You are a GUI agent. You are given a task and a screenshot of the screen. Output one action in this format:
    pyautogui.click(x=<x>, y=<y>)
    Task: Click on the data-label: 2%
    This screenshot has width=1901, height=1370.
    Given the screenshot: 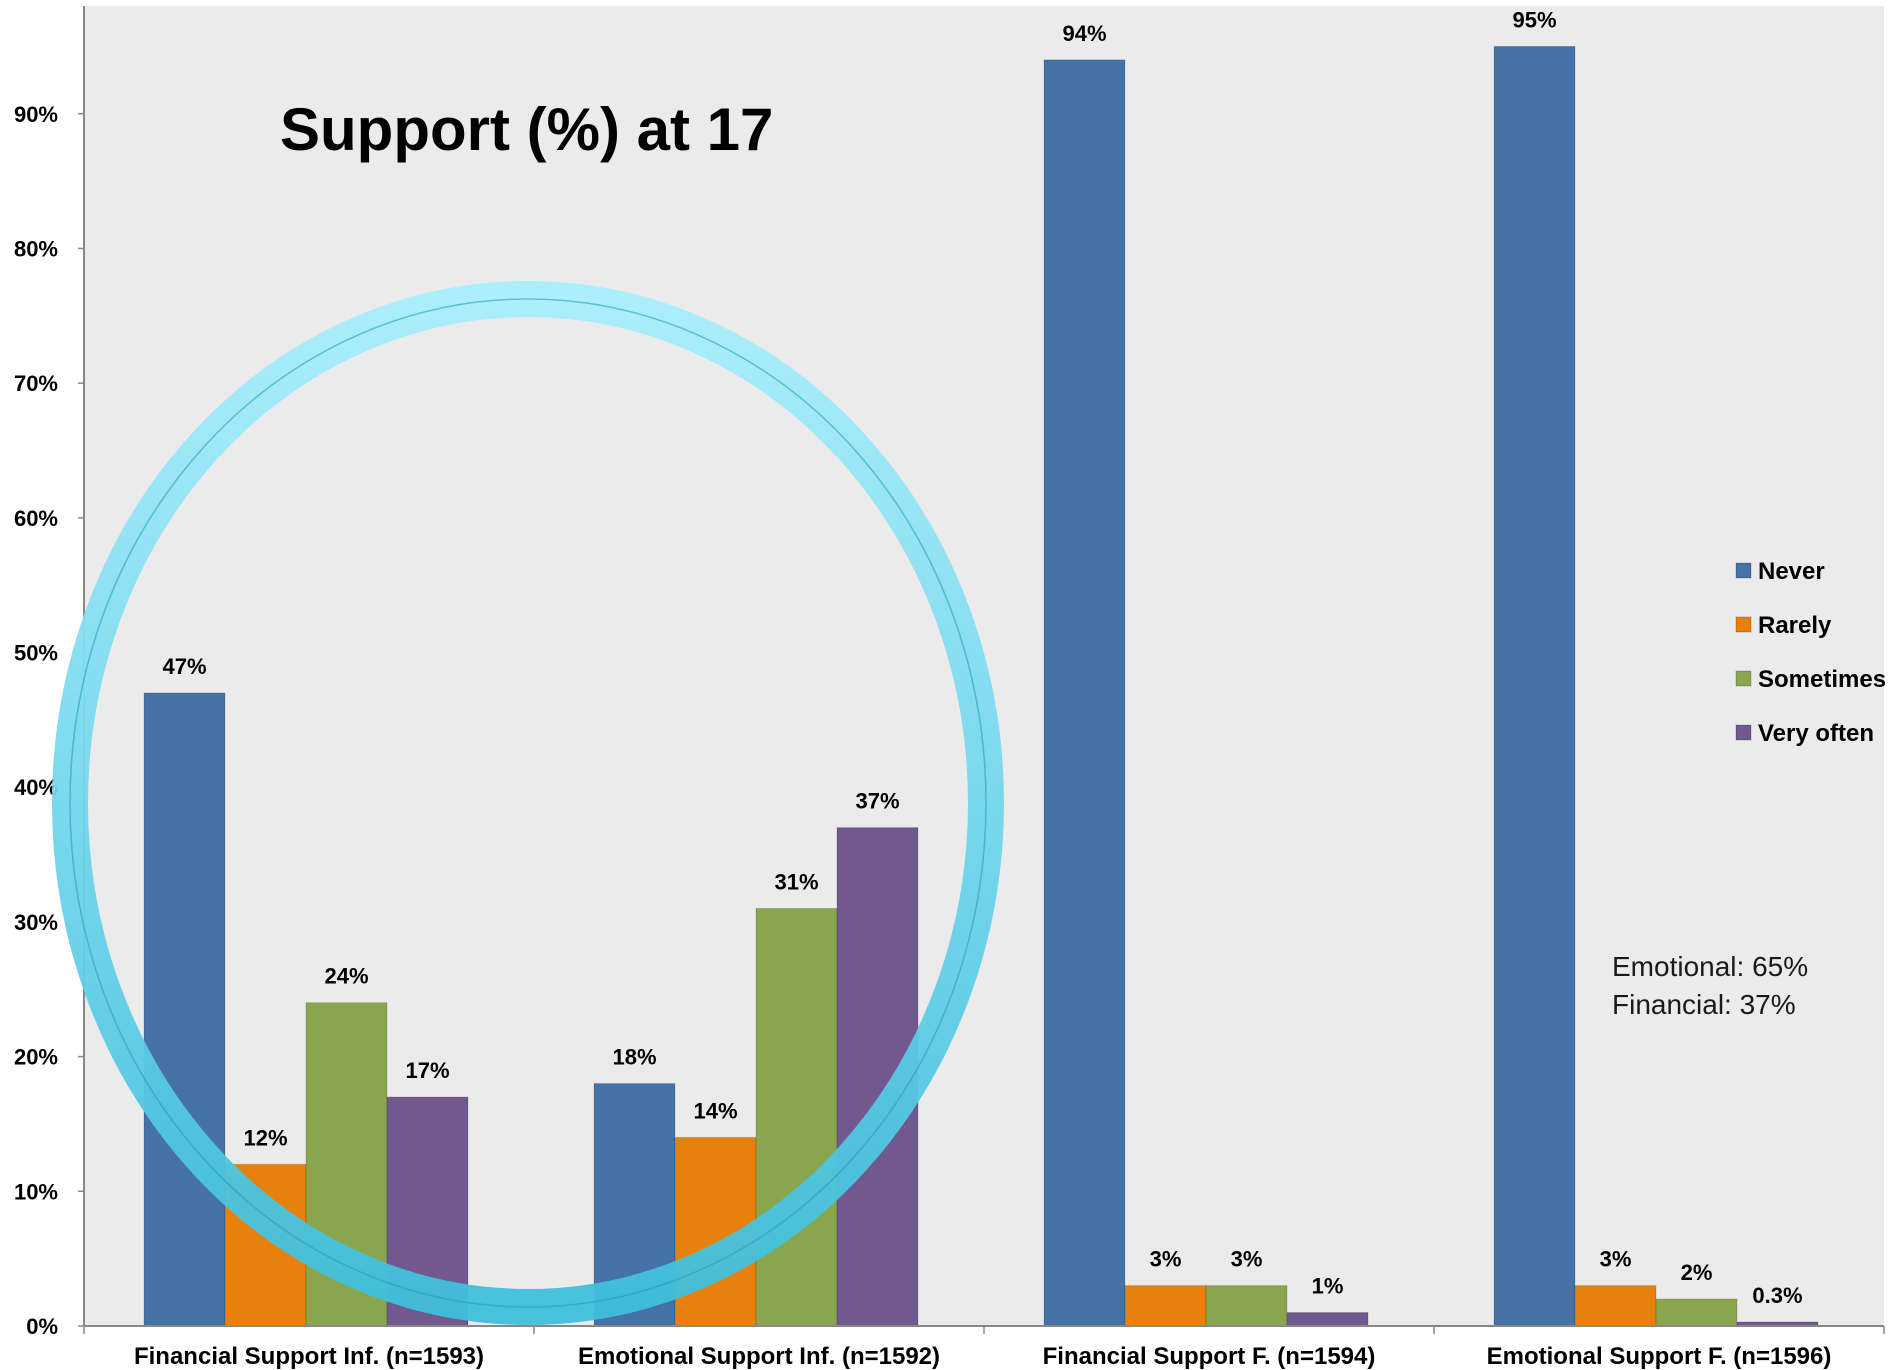 What is the action you would take?
    pyautogui.click(x=1697, y=1272)
    